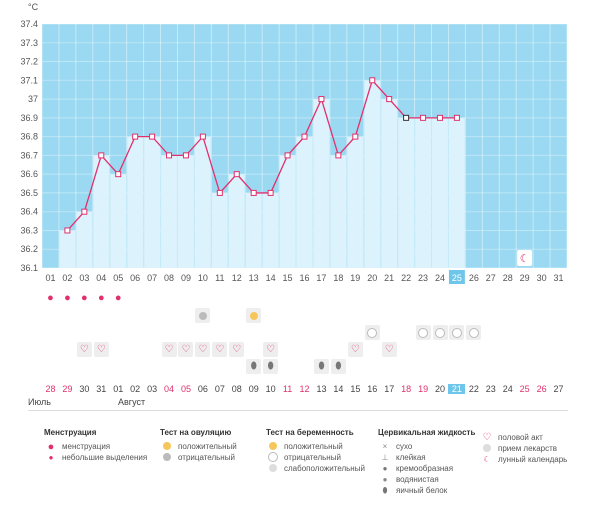 The width and height of the screenshot is (600, 522). Describe the element at coordinates (338, 389) in the screenshot. I see `calendar-day: 14` at that location.